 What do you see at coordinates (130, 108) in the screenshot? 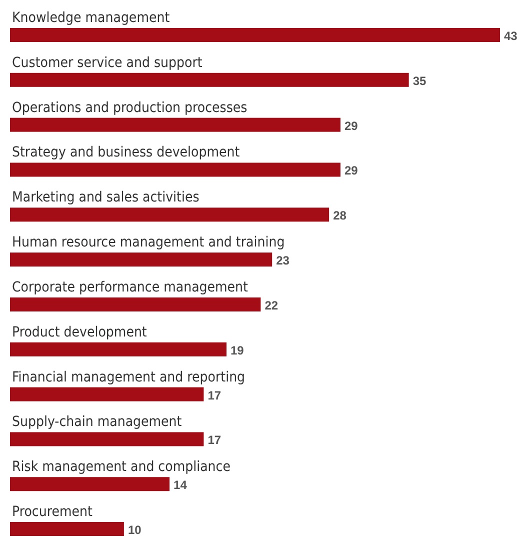
I see `y-tick-label: Operations and production processes` at bounding box center [130, 108].